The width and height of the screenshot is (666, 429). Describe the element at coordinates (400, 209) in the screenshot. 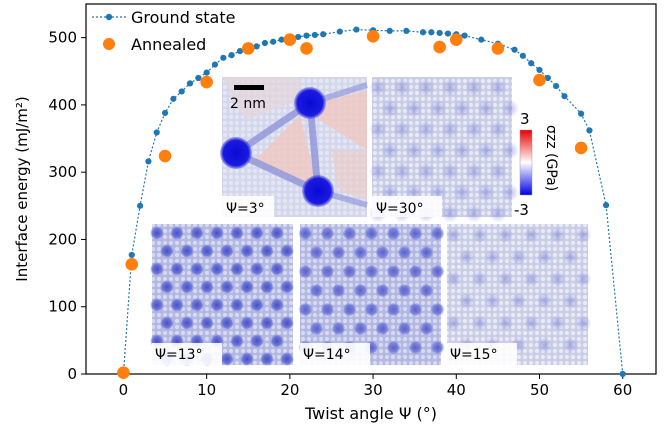

I see `inset-label: Ψ=30°` at that location.